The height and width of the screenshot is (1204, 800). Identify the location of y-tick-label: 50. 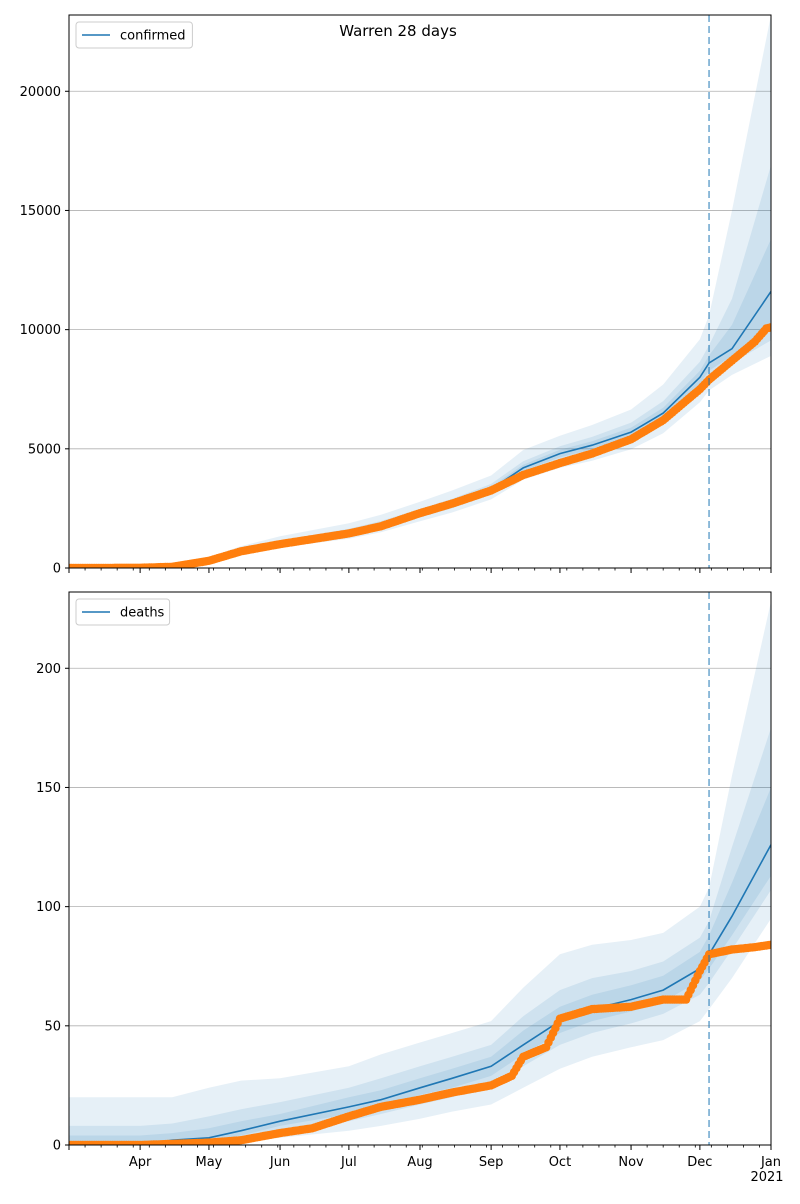
(52, 1026).